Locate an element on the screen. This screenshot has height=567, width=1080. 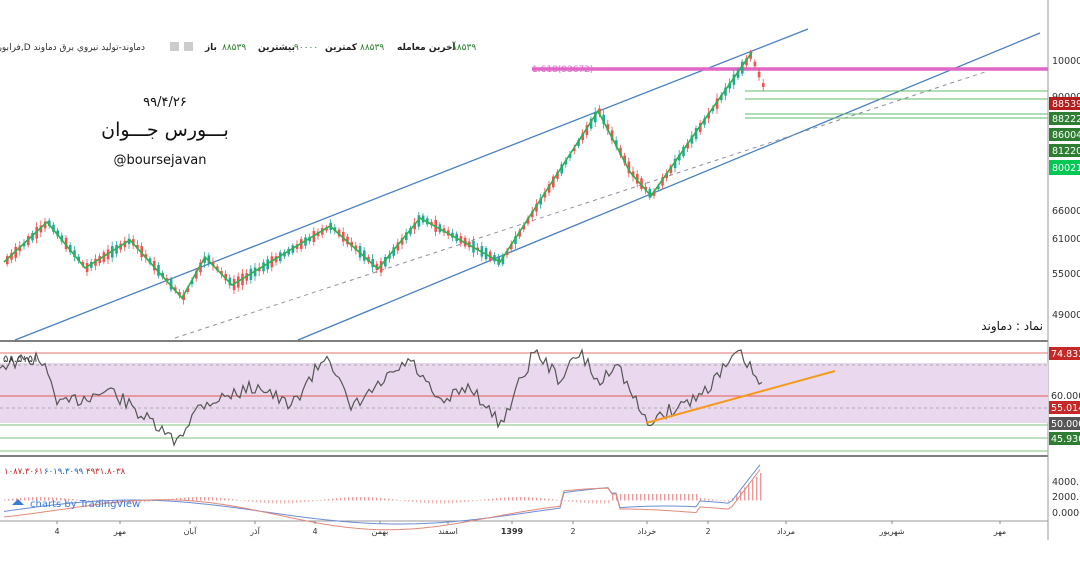
ohlc-label: کمترین is located at coordinates (341, 48).